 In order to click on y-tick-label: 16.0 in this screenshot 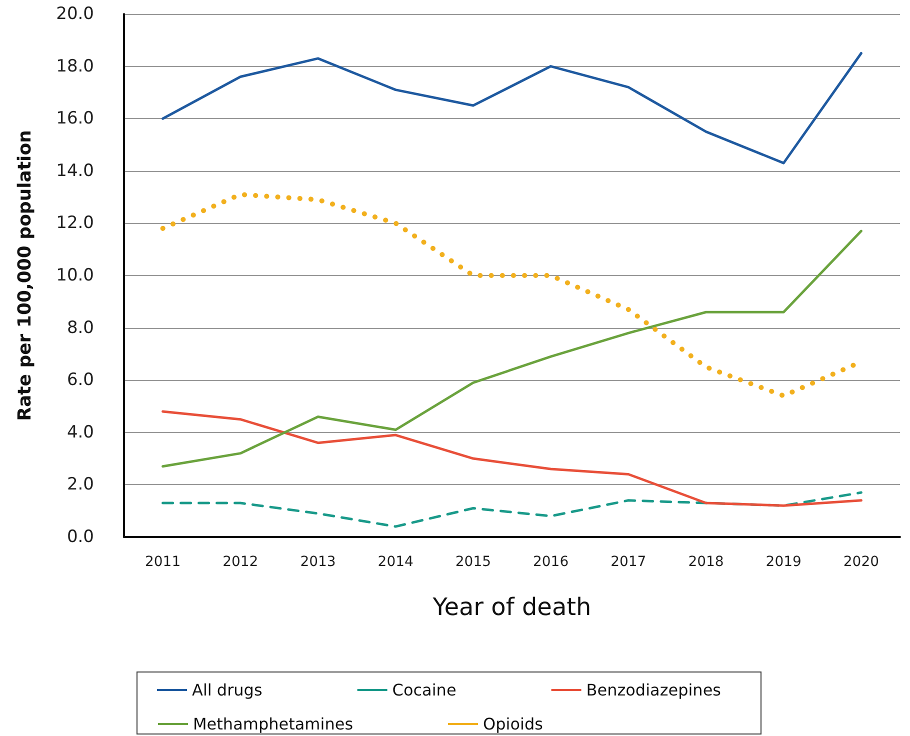, I will do `click(75, 118)`.